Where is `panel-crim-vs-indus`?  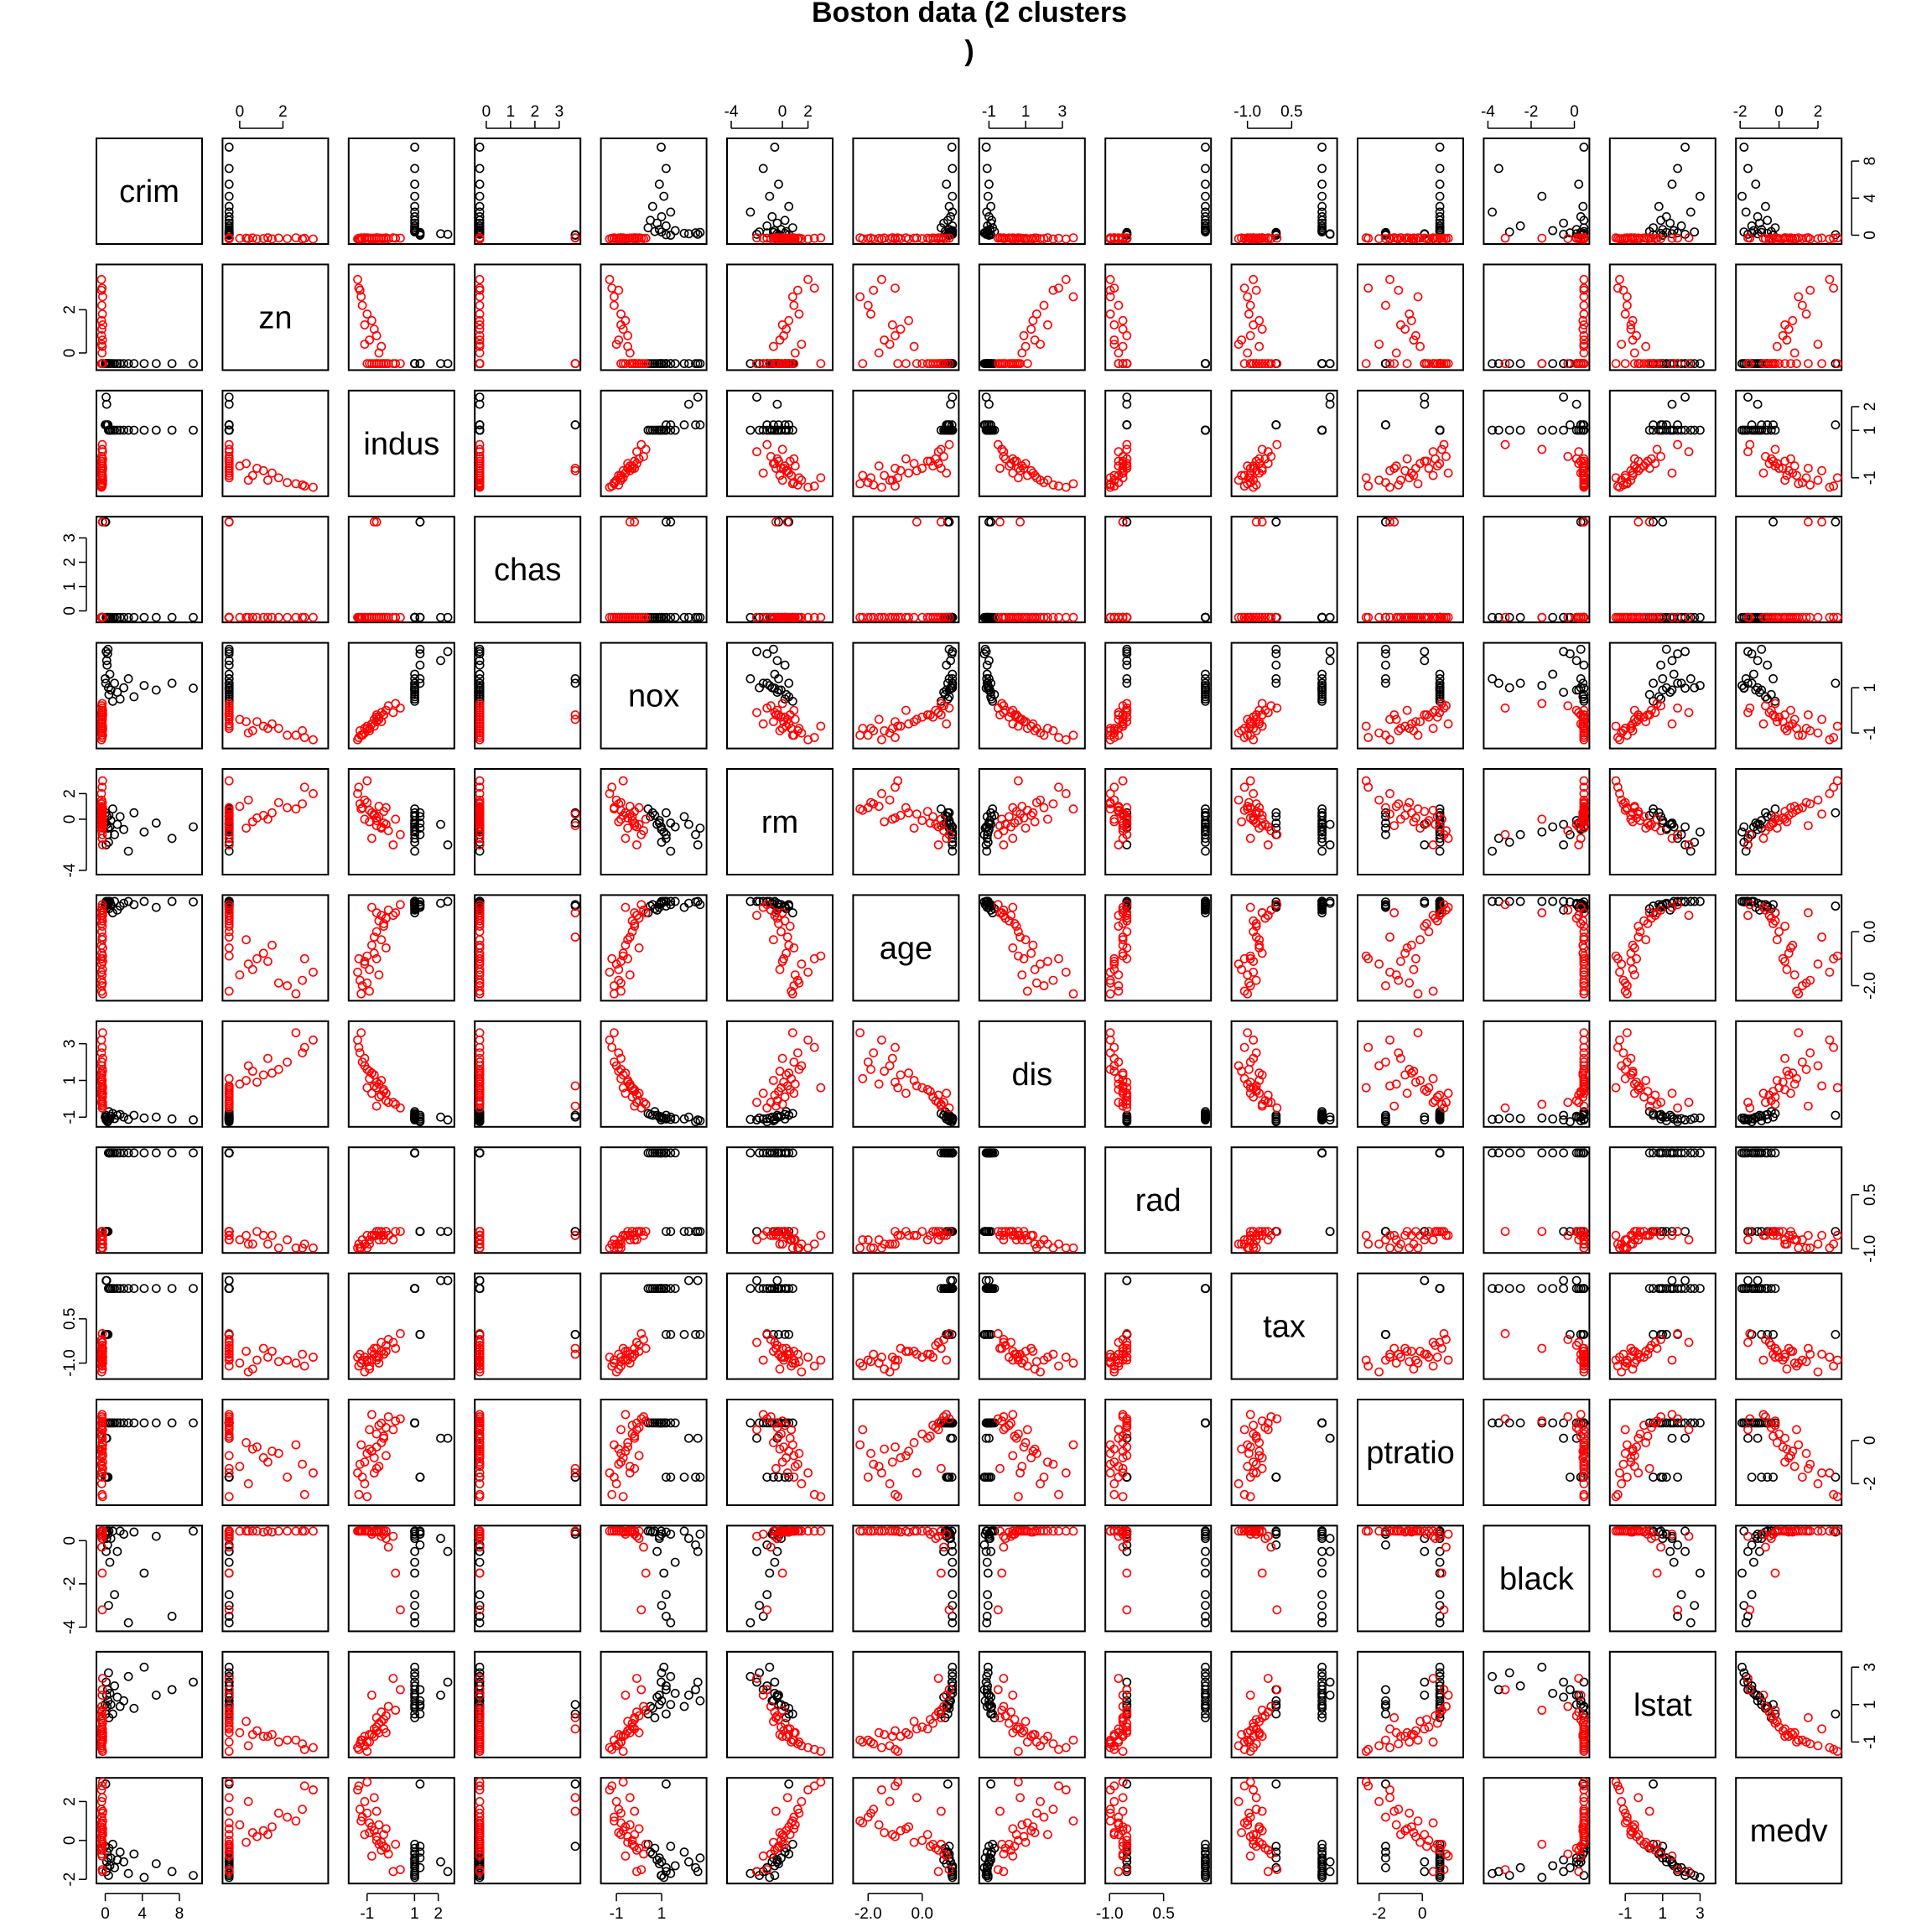
panel-crim-vs-indus is located at coordinates (401, 191).